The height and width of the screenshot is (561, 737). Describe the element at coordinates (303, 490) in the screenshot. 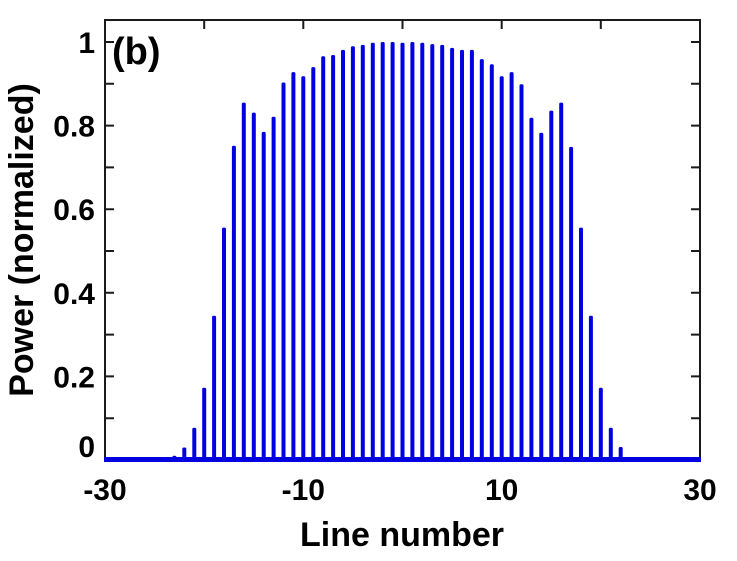

I see `x-tick-label: -10` at that location.